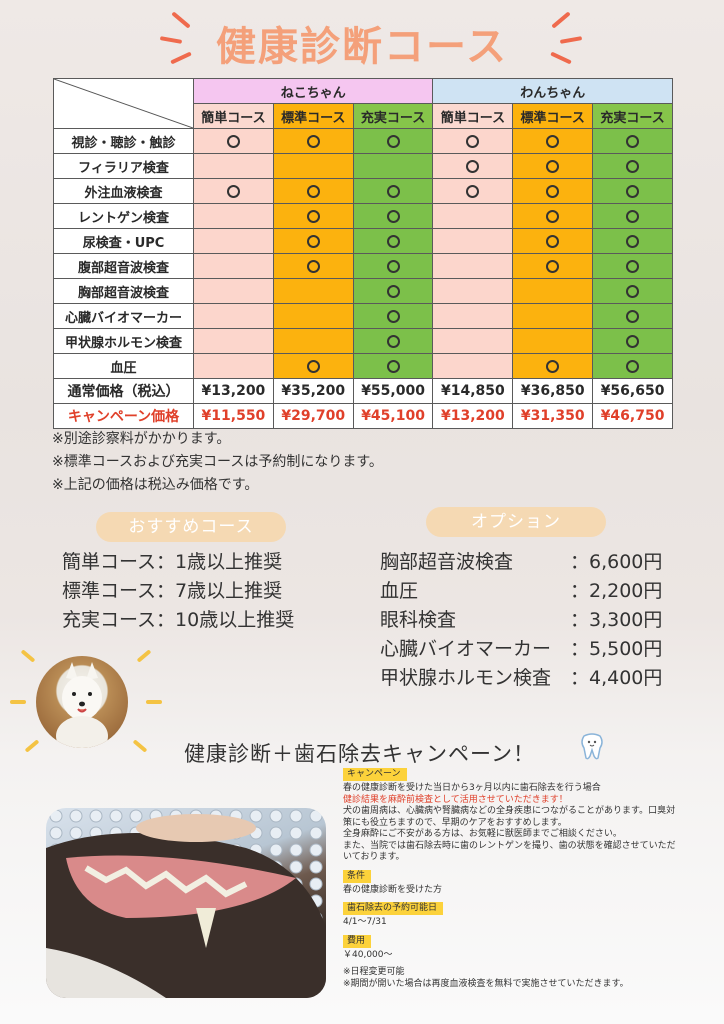 The width and height of the screenshot is (724, 1024). I want to click on campaign-price: ¥29,700, so click(313, 416).